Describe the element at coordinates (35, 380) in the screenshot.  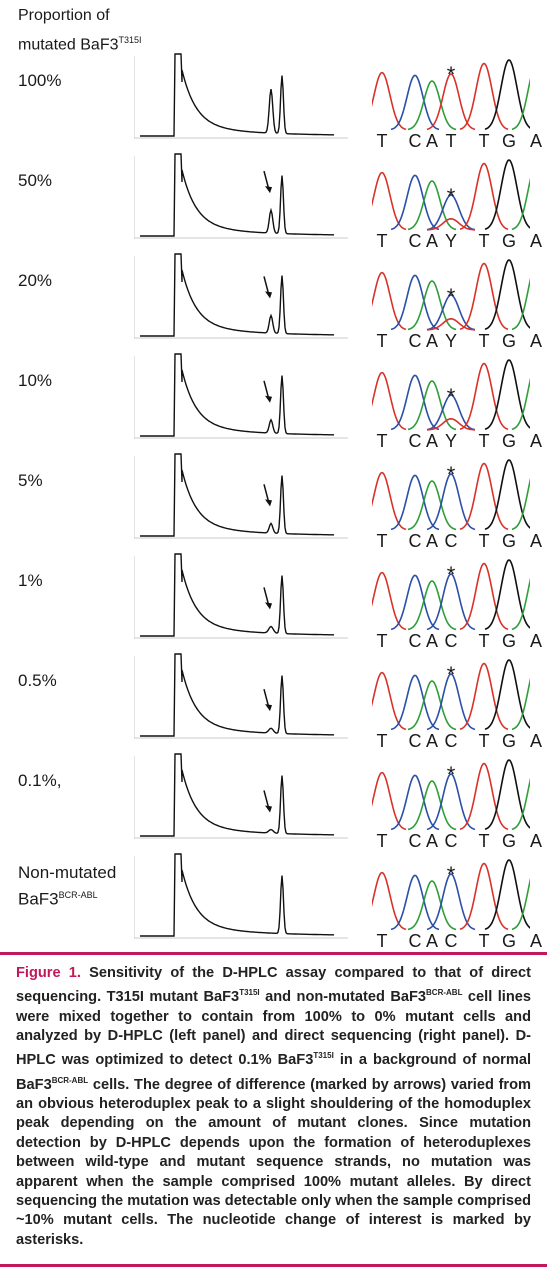
I see `proportion-label-text: 10%` at that location.